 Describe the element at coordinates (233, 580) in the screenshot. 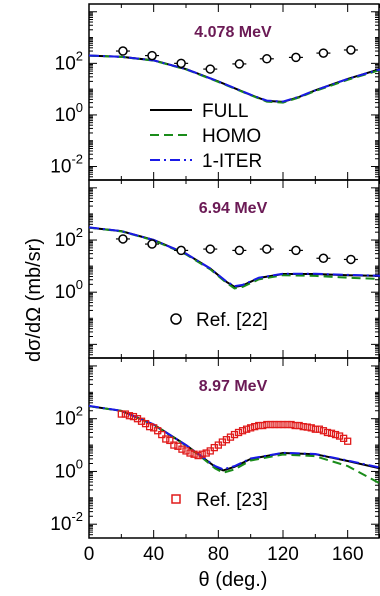

I see `x-axis-title: θ (deg.)` at that location.